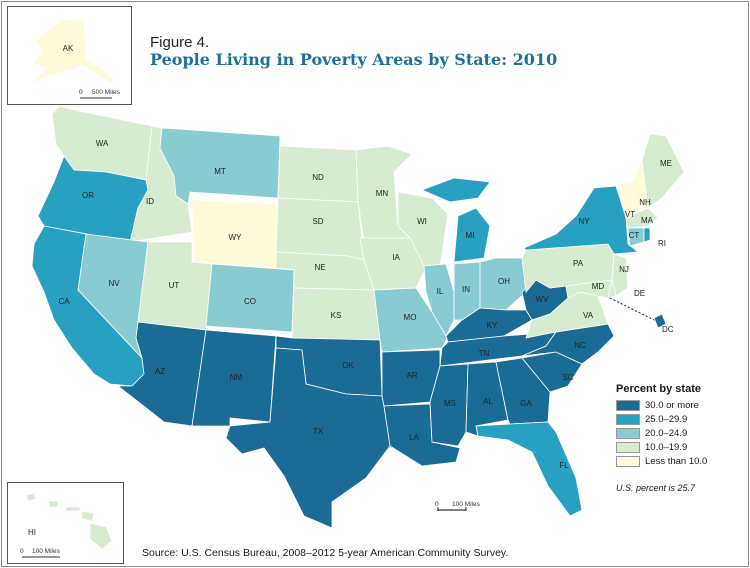  I want to click on state-HI-big, so click(101, 536).